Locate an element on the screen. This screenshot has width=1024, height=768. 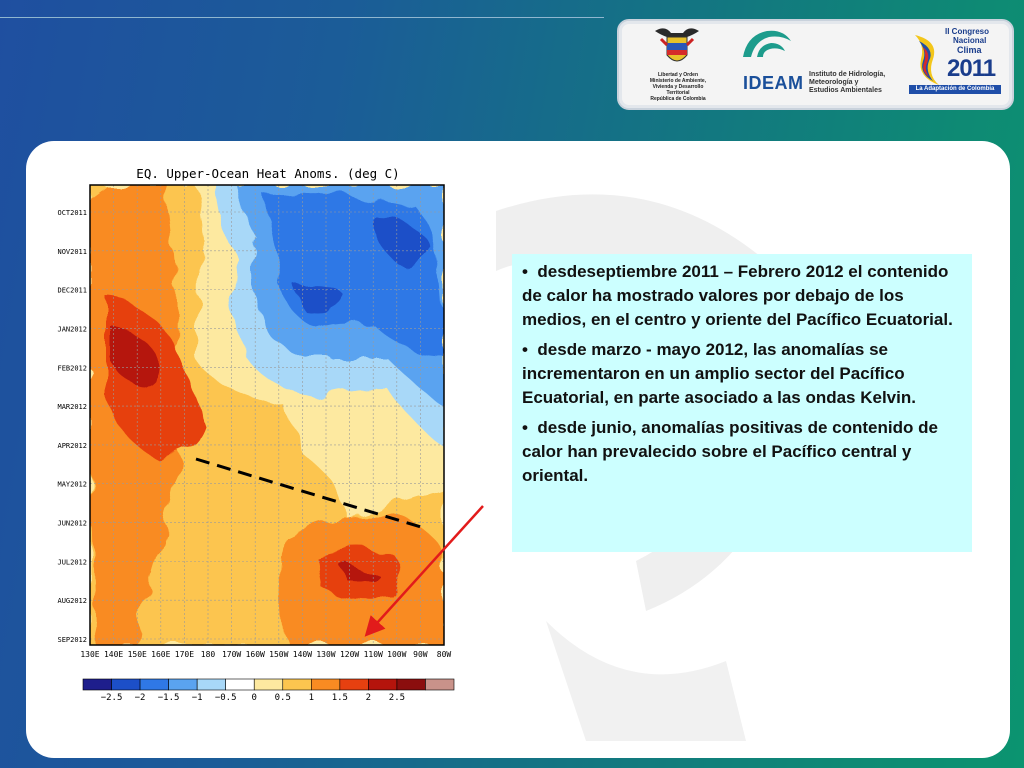
x-tick-label: 170W is located at coordinates (231, 654).